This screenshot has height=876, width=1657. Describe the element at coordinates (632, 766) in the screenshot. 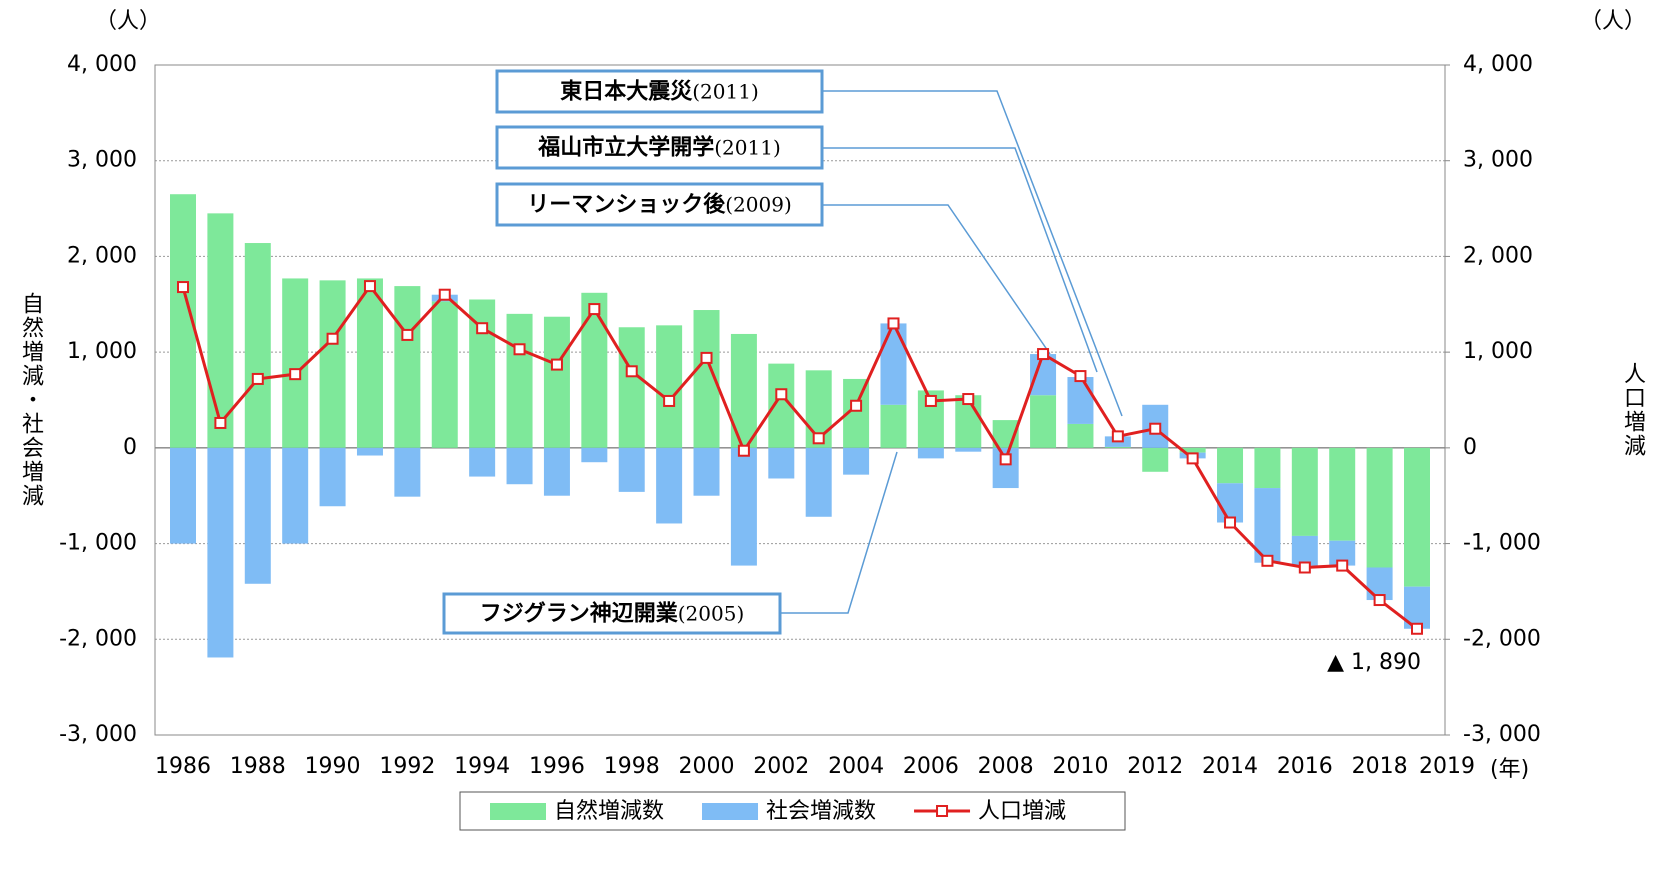

I see `x-tick-label: 1998` at that location.